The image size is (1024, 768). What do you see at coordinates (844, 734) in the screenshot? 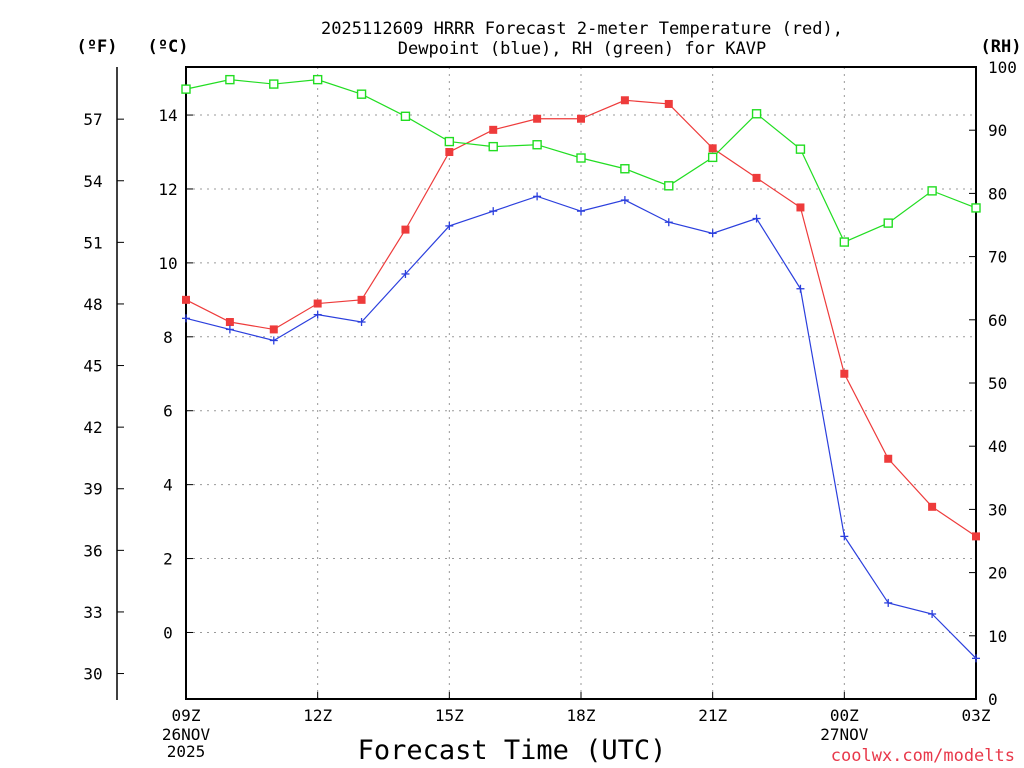
I see `x-tick-date-label: 27NOV` at bounding box center [844, 734].